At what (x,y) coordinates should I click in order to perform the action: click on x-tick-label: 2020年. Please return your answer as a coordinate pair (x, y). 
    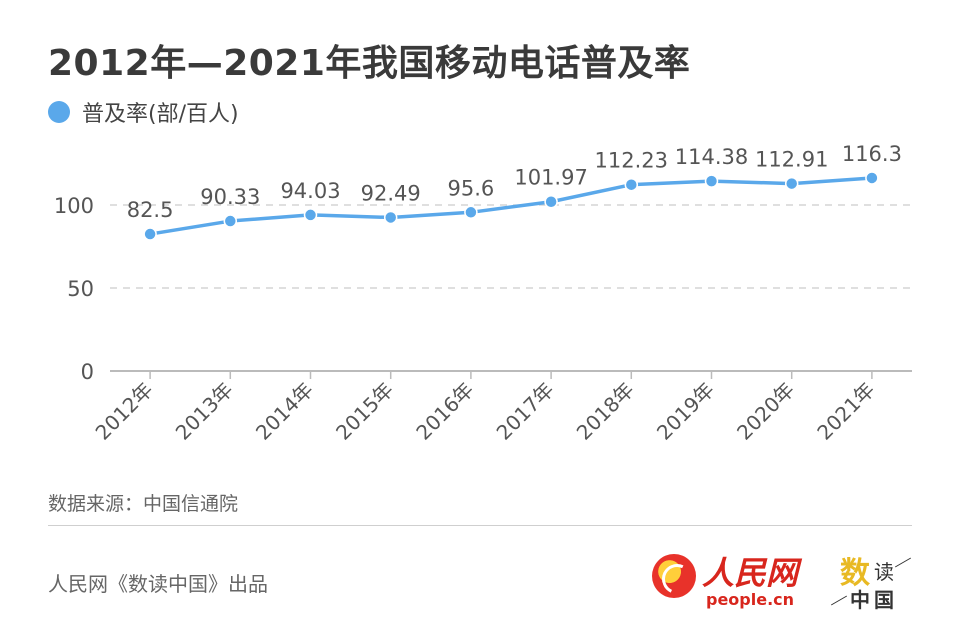
    Looking at the image, I should click on (765, 411).